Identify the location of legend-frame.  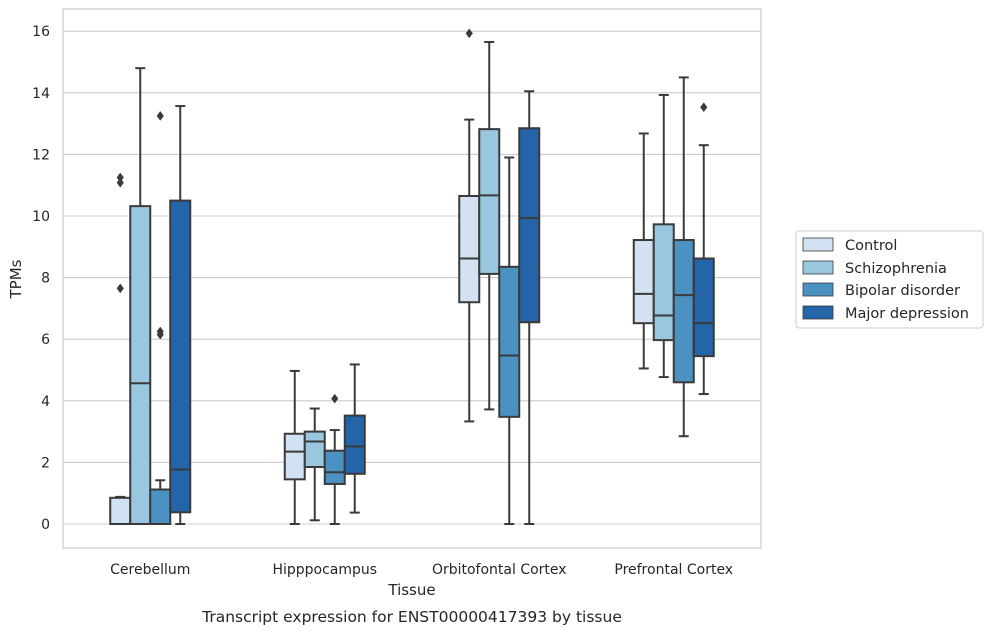
(889, 279).